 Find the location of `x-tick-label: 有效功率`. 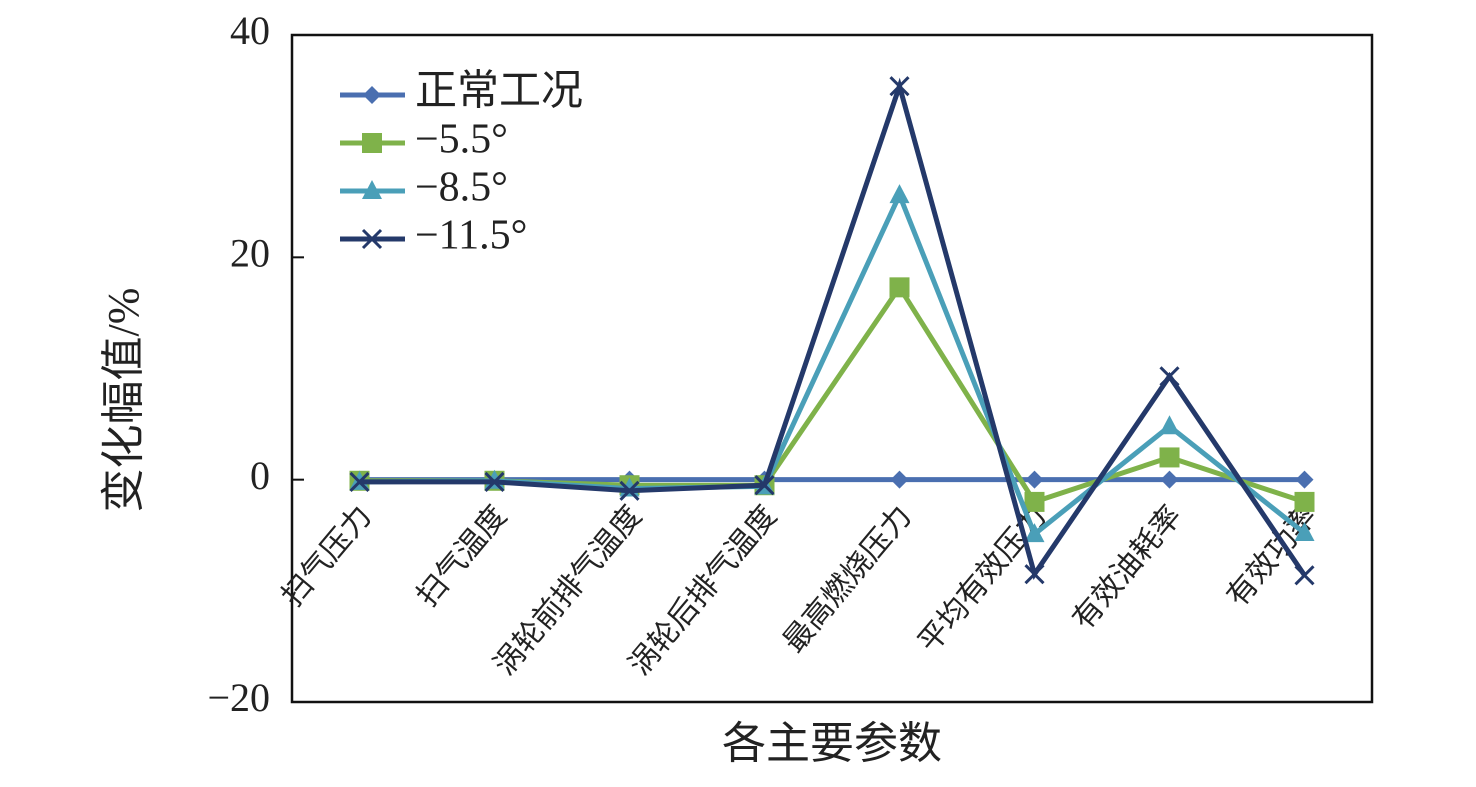

x-tick-label: 有效功率 is located at coordinates (1272, 556).